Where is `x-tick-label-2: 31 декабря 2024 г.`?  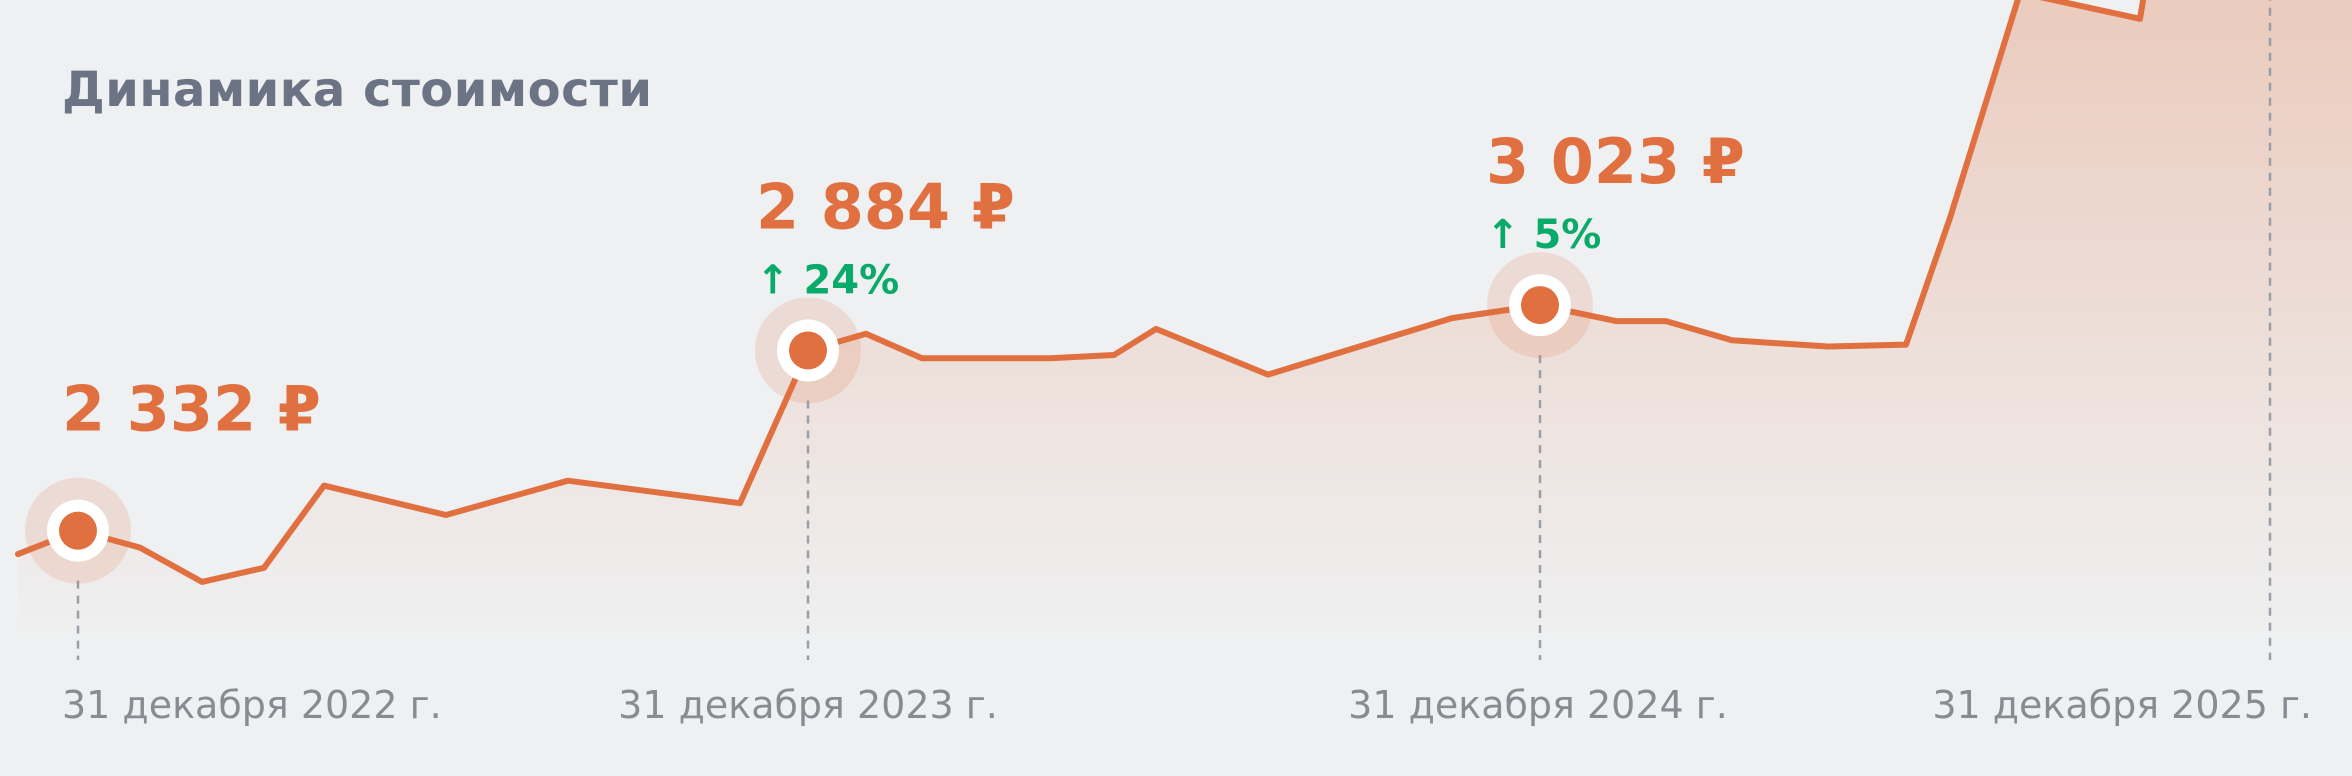
x-tick-label-2: 31 декабря 2024 г. is located at coordinates (1538, 705).